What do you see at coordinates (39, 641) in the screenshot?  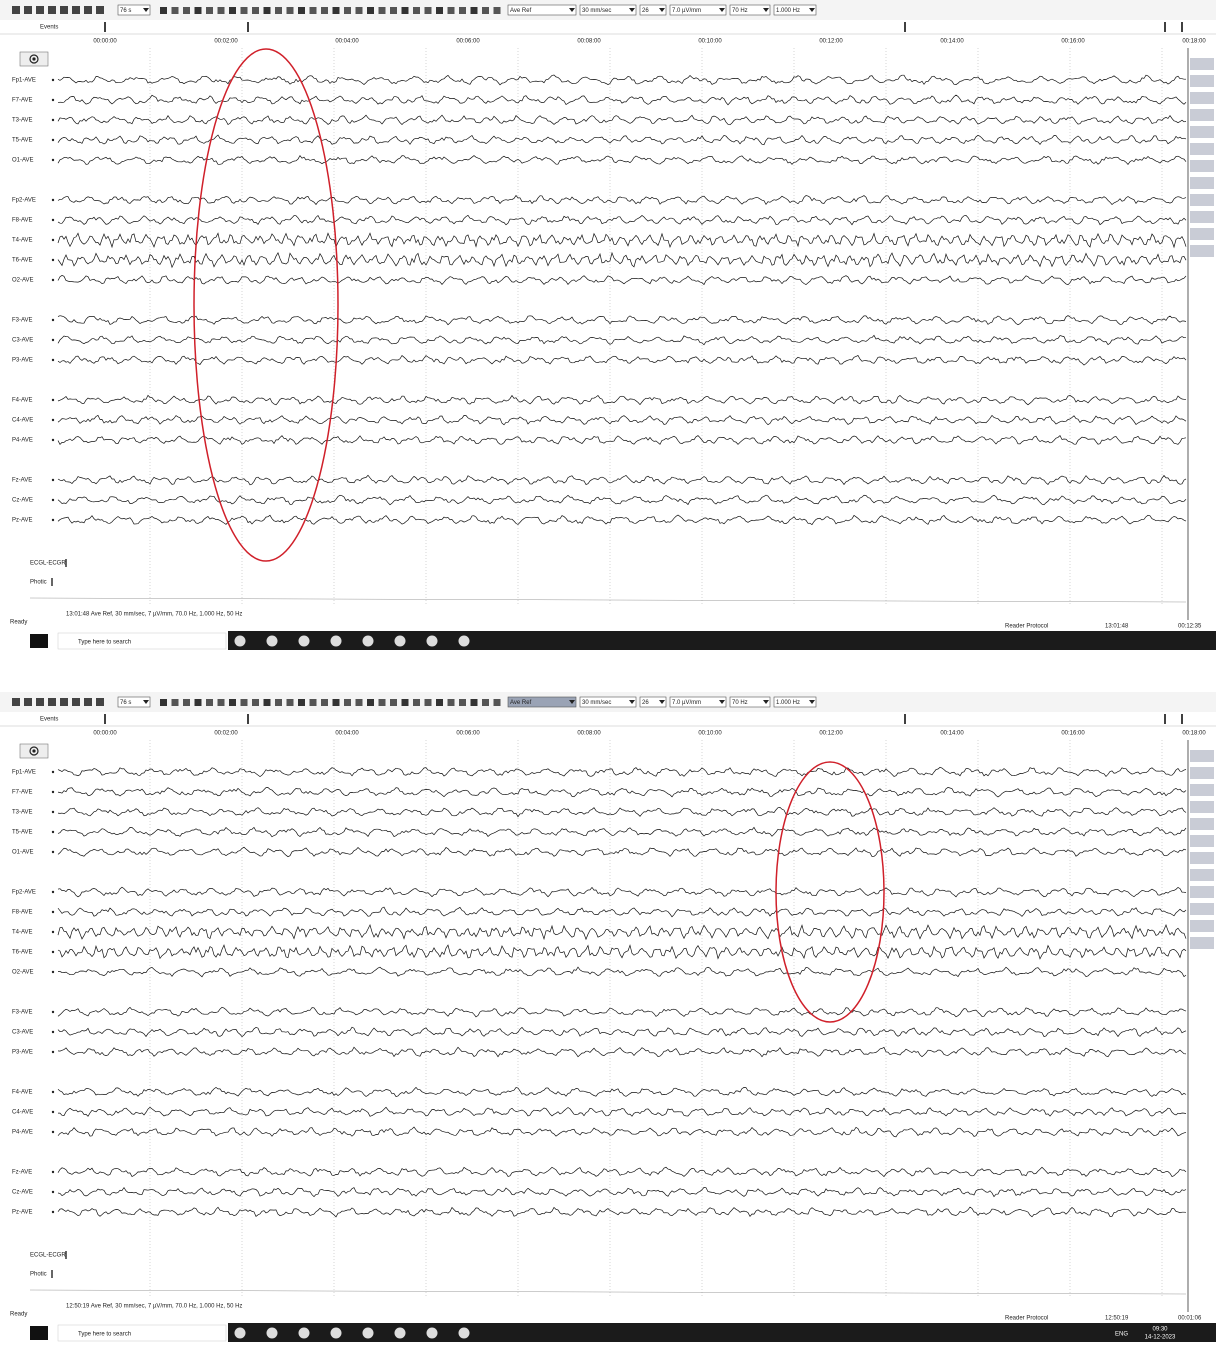 I see `start-button` at bounding box center [39, 641].